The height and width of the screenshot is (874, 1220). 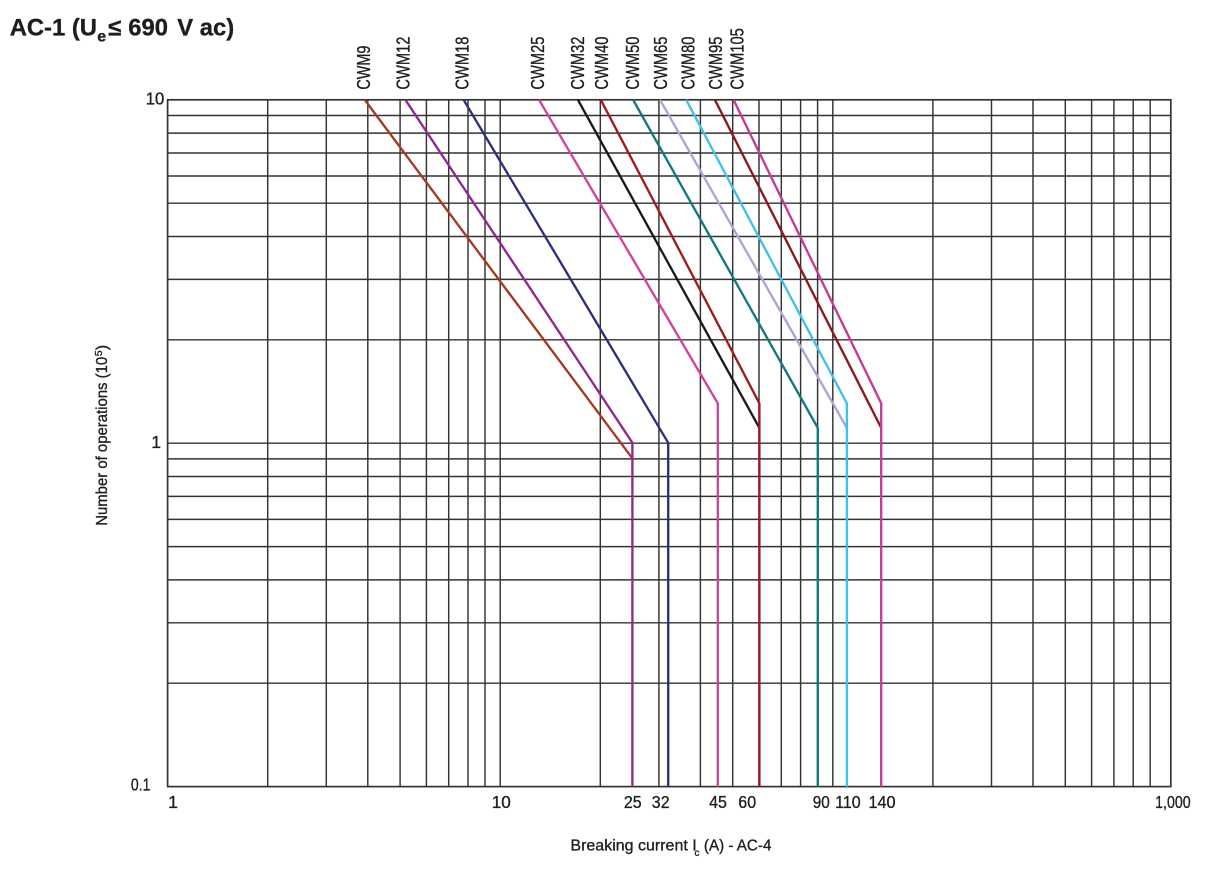 What do you see at coordinates (141, 785) in the screenshot?
I see `svg-text: 0.1` at bounding box center [141, 785].